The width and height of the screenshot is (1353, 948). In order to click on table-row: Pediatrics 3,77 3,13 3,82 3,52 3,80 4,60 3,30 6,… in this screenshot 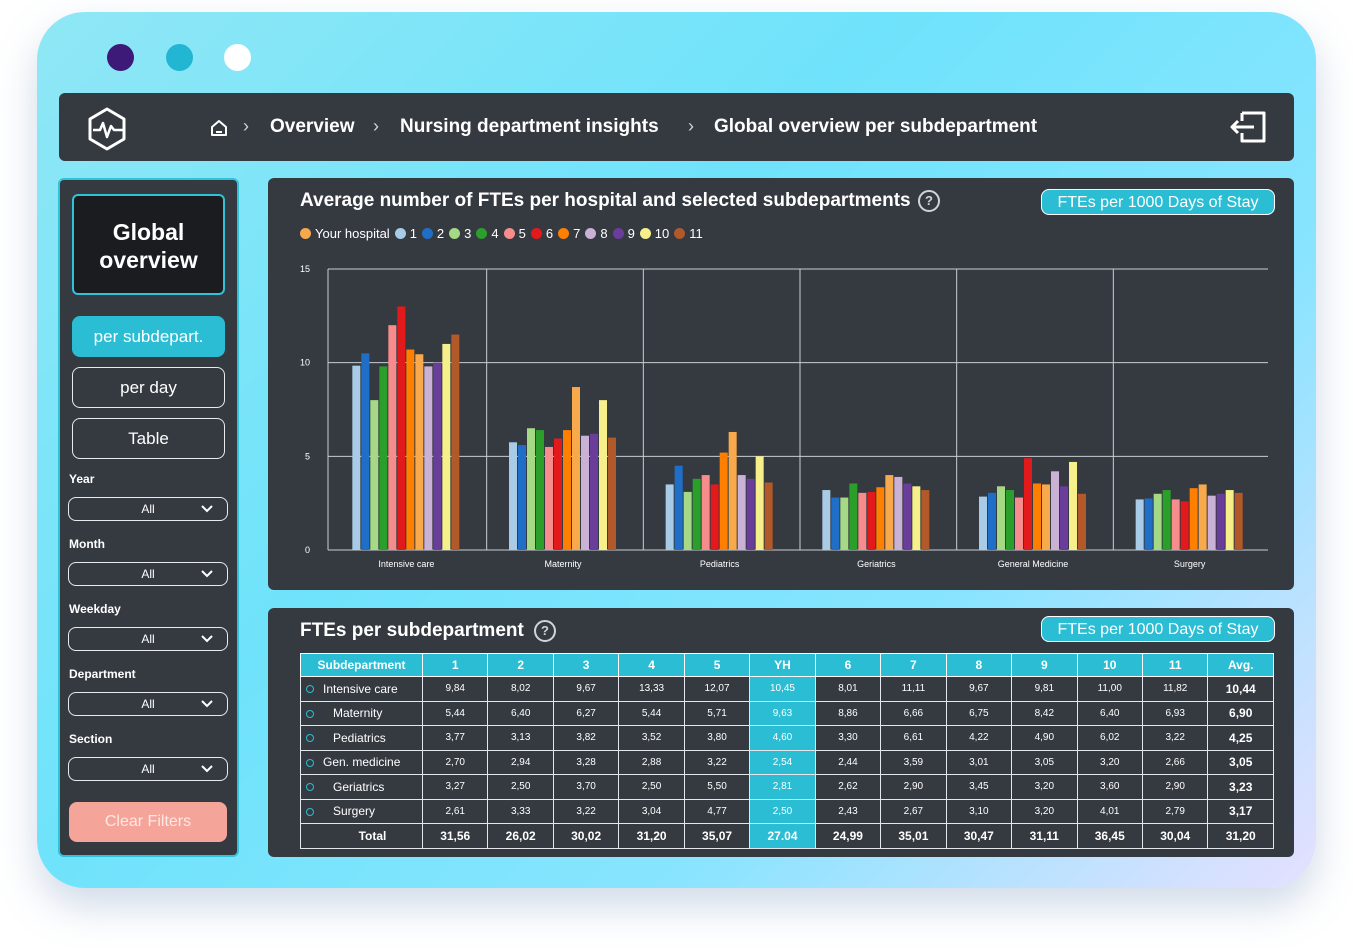, I will do `click(787, 738)`.